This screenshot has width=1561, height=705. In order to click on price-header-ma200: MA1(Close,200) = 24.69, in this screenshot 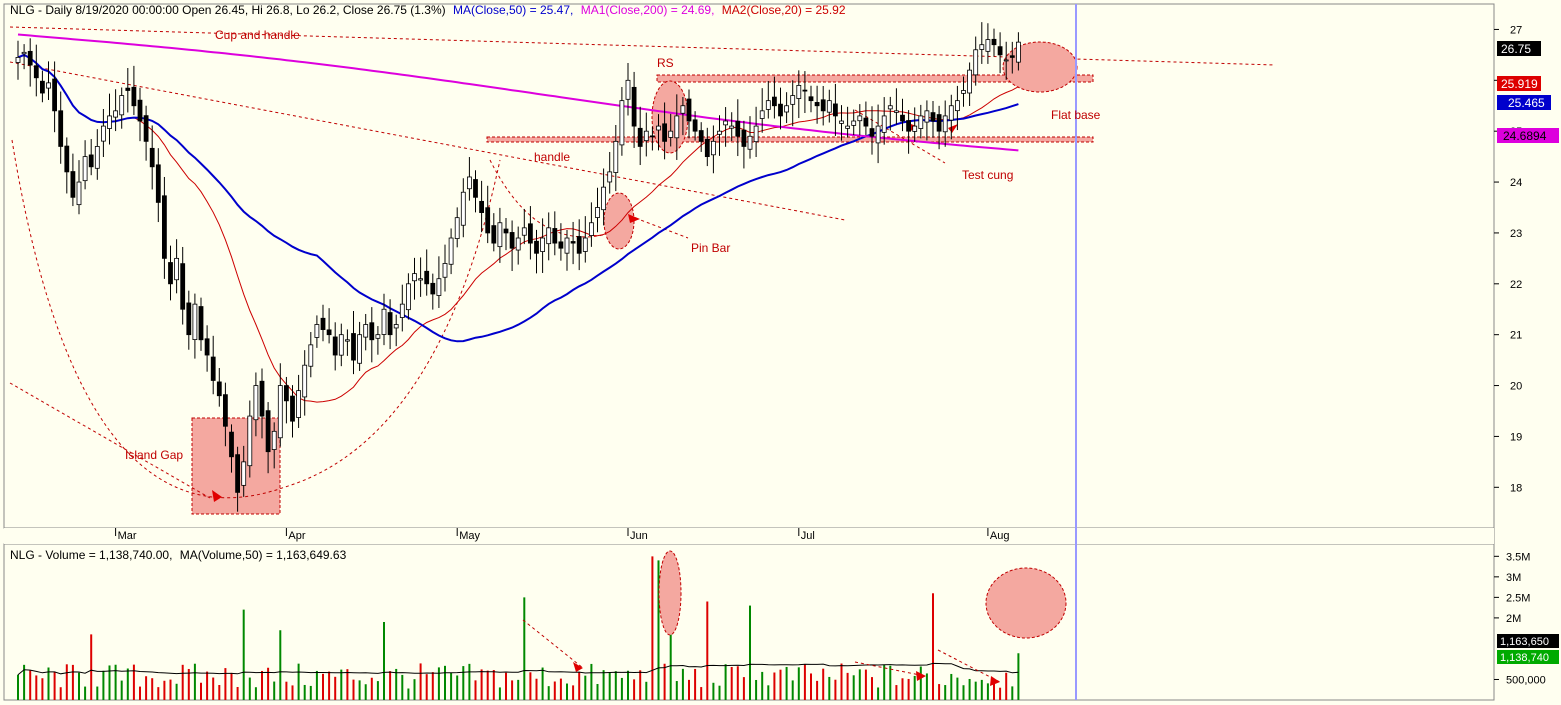, I will do `click(648, 10)`.